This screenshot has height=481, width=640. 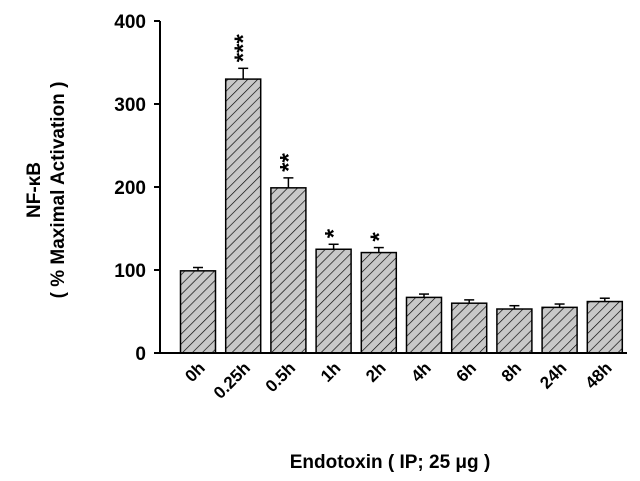 What do you see at coordinates (605, 327) in the screenshot?
I see `bar-48h` at bounding box center [605, 327].